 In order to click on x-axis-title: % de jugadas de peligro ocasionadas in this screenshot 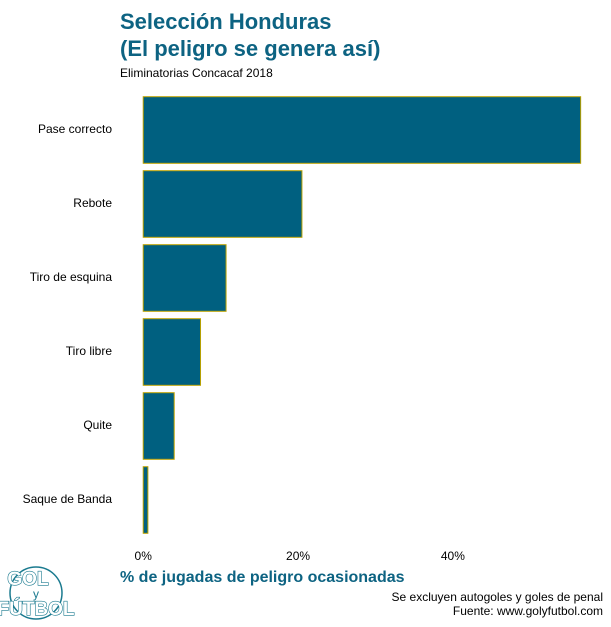, I will do `click(262, 577)`.